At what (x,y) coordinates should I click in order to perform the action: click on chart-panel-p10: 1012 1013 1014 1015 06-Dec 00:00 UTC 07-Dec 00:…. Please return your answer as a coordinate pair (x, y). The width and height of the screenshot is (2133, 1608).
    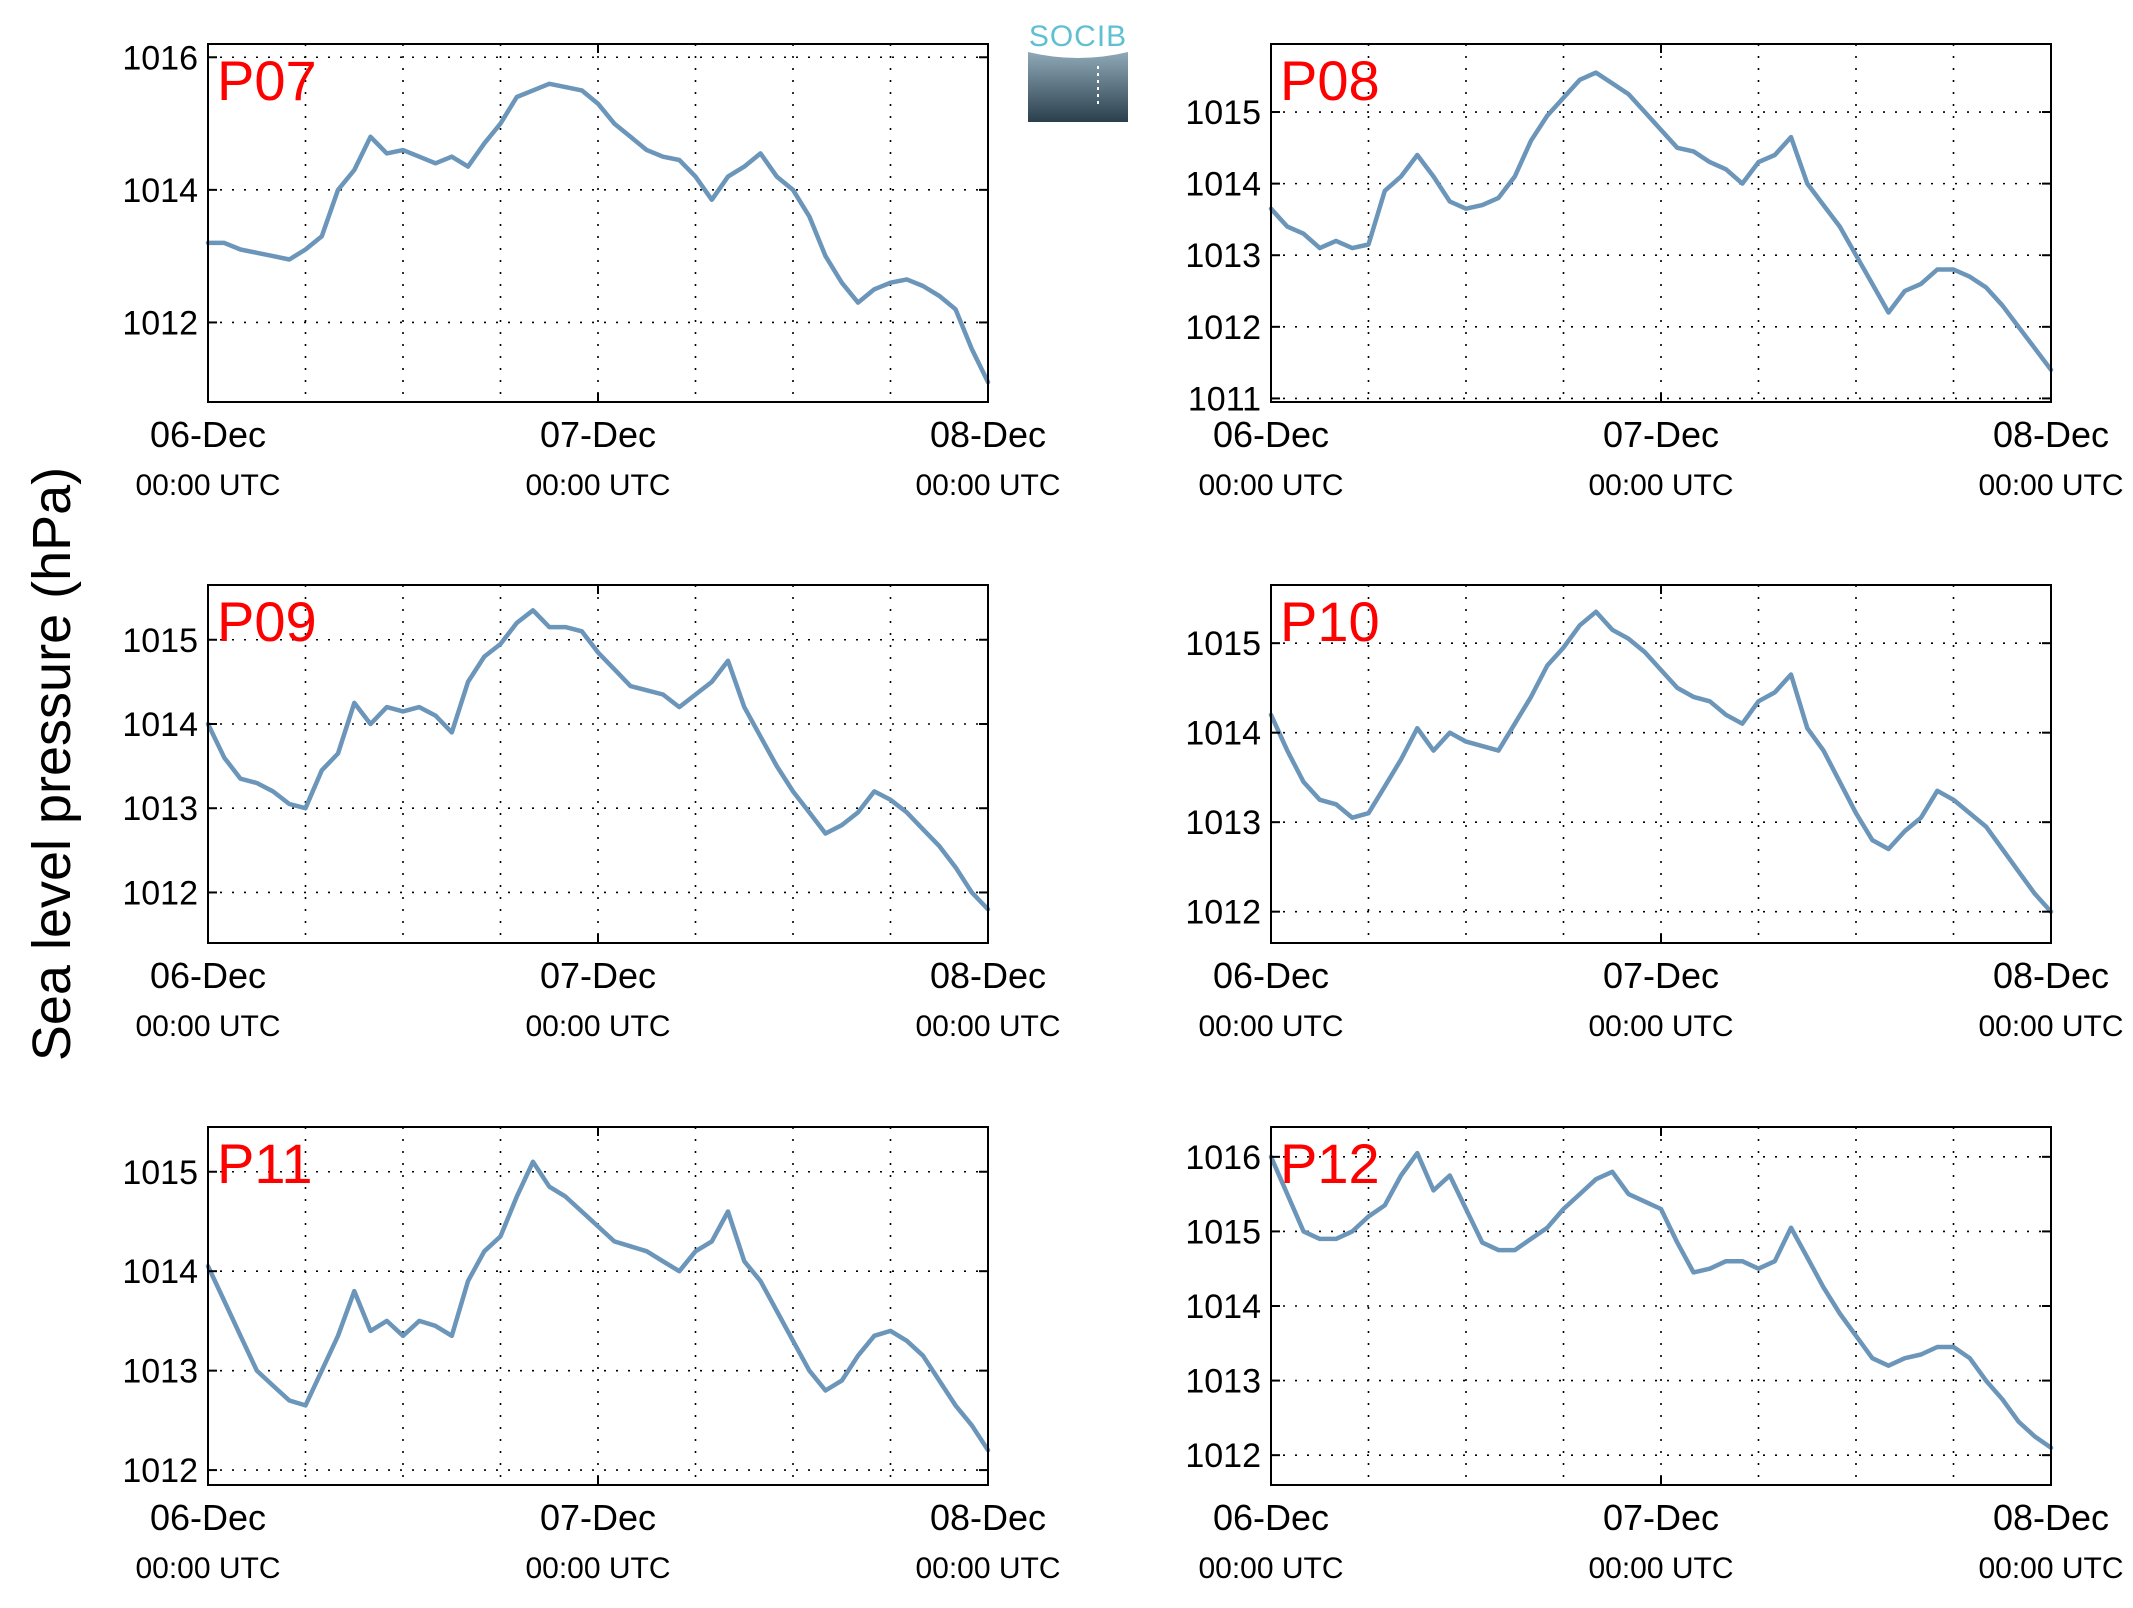
    Looking at the image, I should click on (1654, 813).